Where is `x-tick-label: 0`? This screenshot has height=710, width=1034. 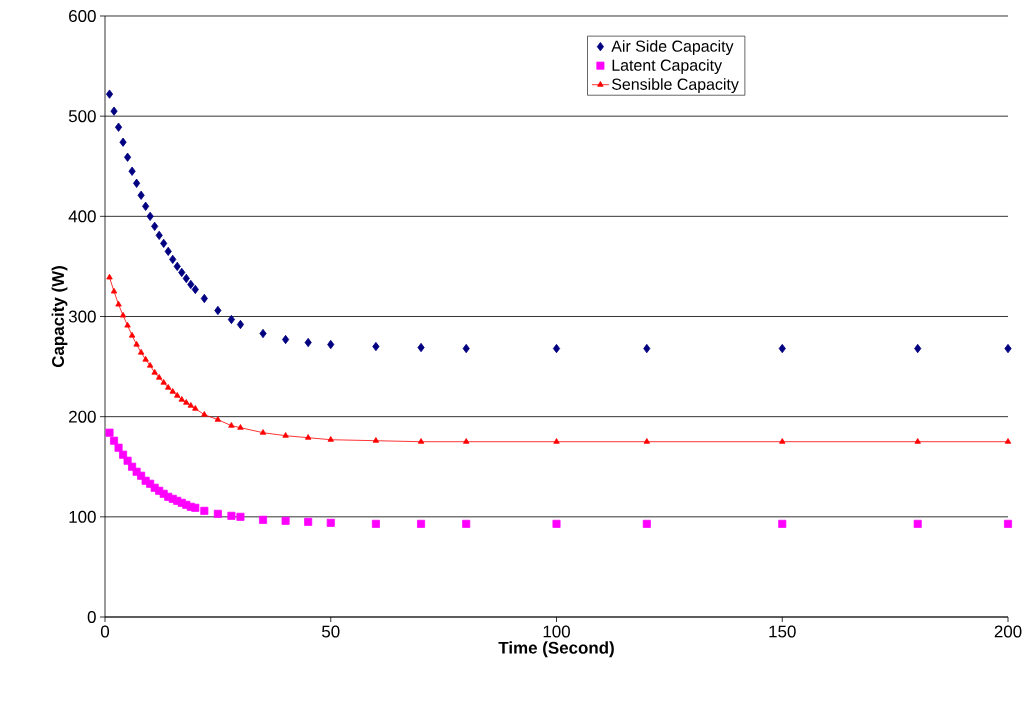 x-tick-label: 0 is located at coordinates (105, 631).